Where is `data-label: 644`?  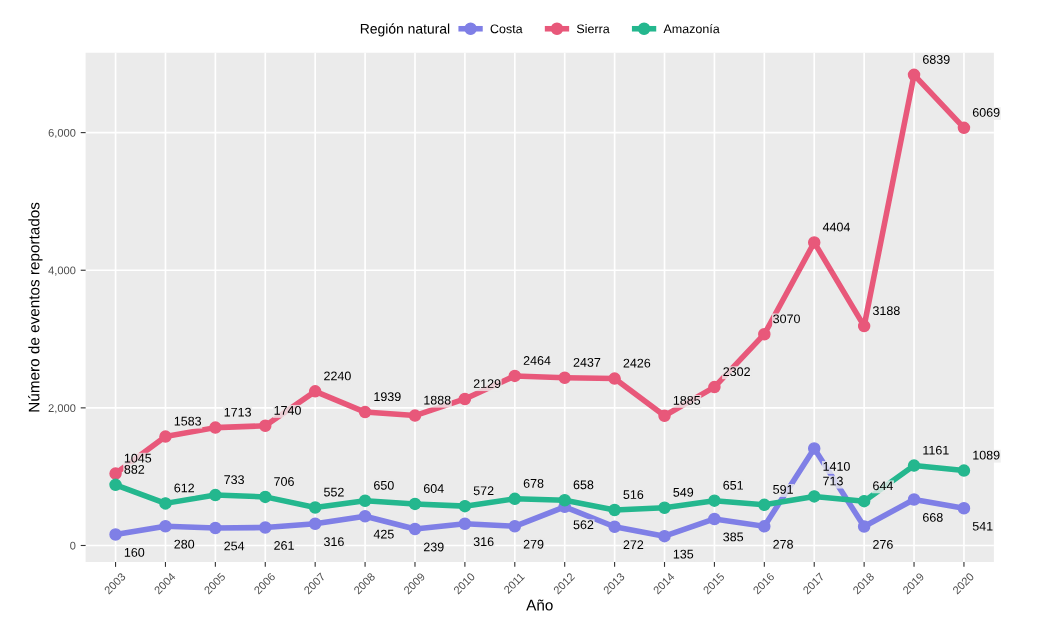
data-label: 644 is located at coordinates (883, 486).